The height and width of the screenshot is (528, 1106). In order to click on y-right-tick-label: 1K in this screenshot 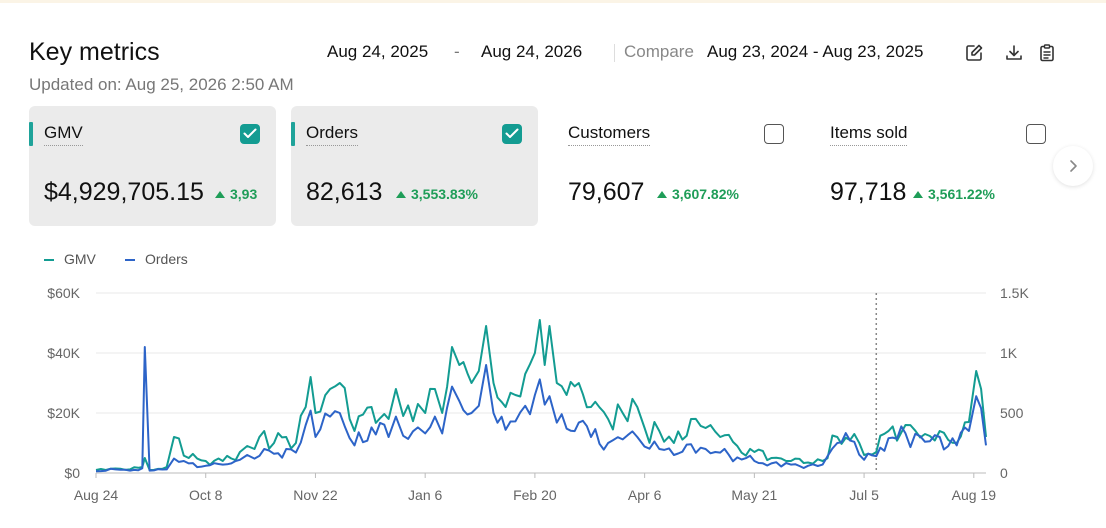, I will do `click(1009, 353)`.